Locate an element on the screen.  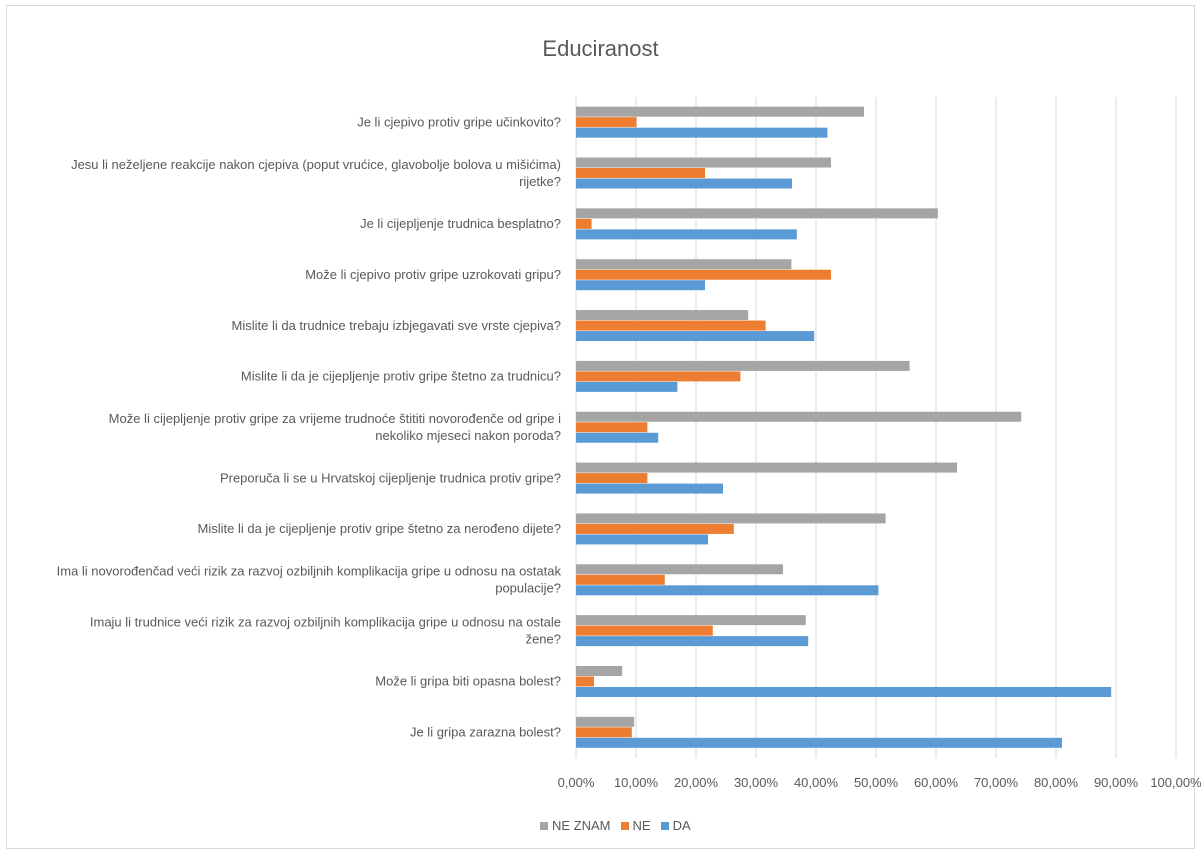
x-tick-label: 70,00% is located at coordinates (996, 782).